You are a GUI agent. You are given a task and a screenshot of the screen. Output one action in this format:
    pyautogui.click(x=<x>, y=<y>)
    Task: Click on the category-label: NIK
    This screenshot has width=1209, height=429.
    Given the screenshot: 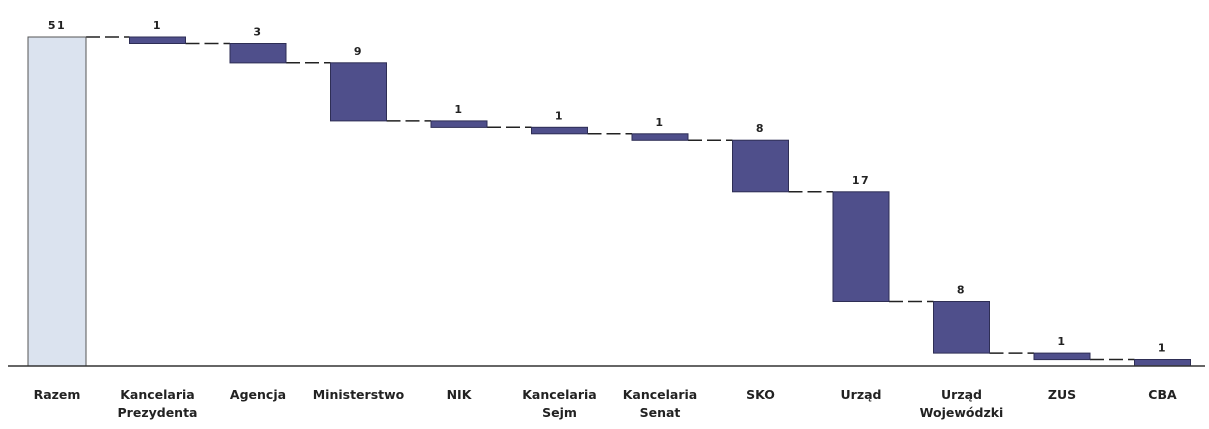 What is the action you would take?
    pyautogui.click(x=460, y=394)
    